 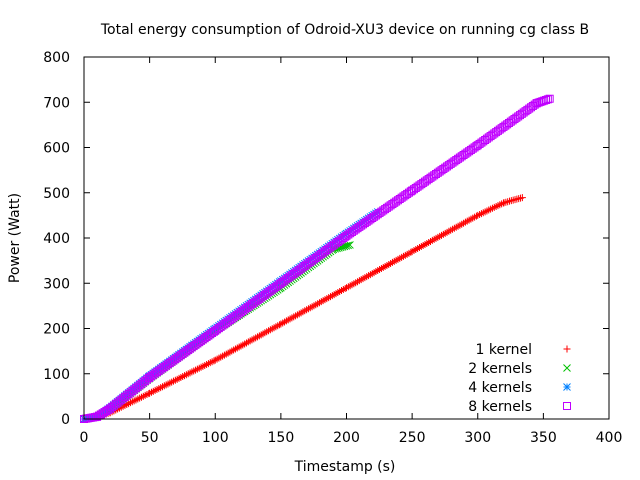 What do you see at coordinates (15, 238) in the screenshot?
I see `y-axis-title: Power (Watt)` at bounding box center [15, 238].